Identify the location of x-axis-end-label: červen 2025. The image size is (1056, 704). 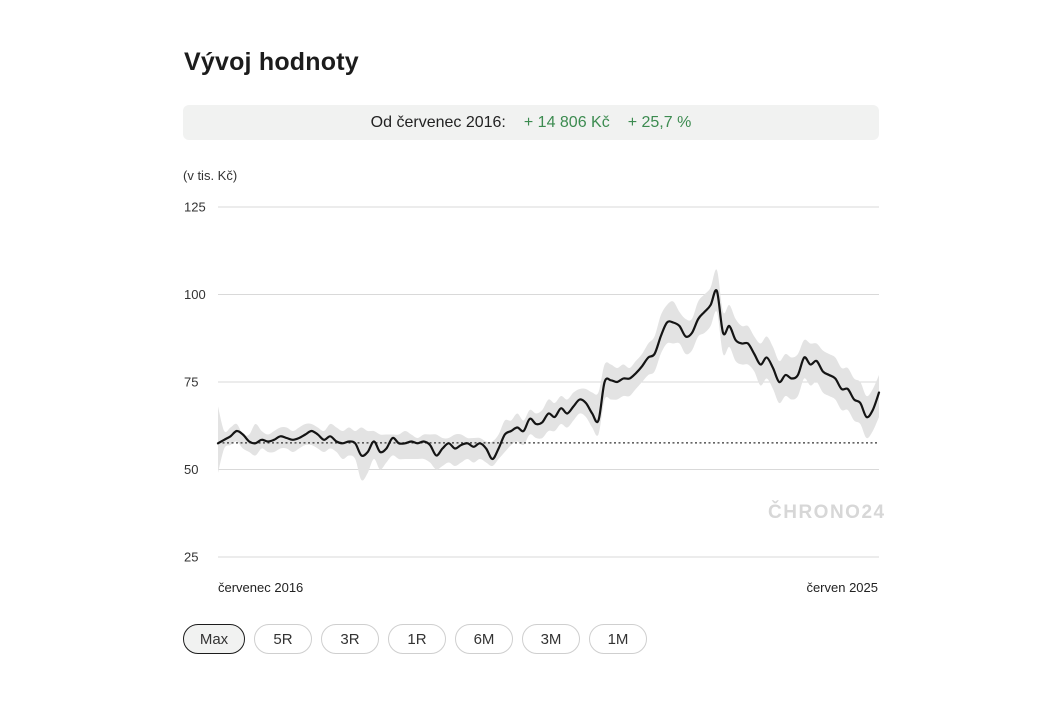
(842, 587).